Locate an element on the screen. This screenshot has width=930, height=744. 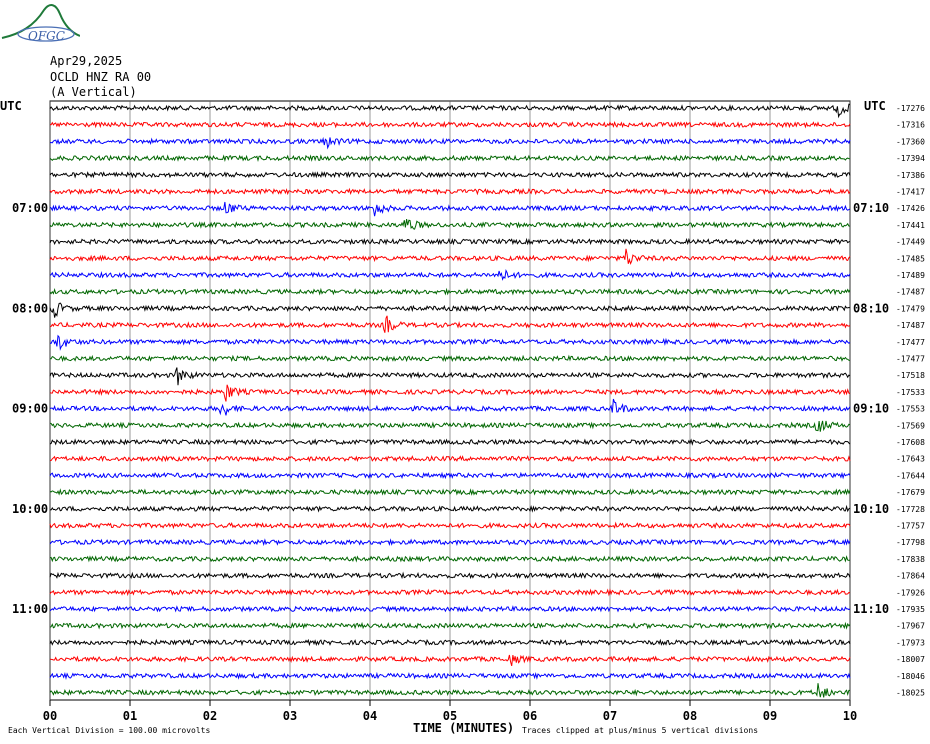
right-time-label: 10:10 is located at coordinates (871, 509).